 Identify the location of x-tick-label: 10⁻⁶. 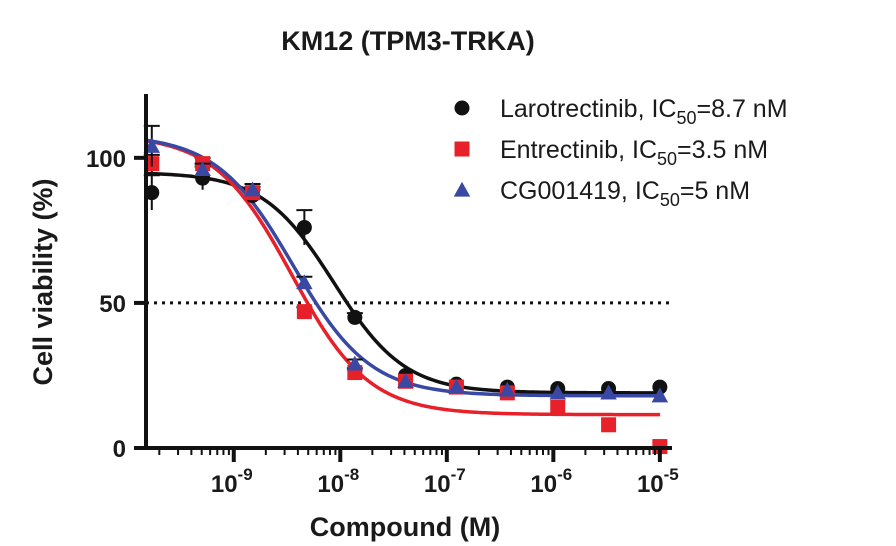
(551, 481).